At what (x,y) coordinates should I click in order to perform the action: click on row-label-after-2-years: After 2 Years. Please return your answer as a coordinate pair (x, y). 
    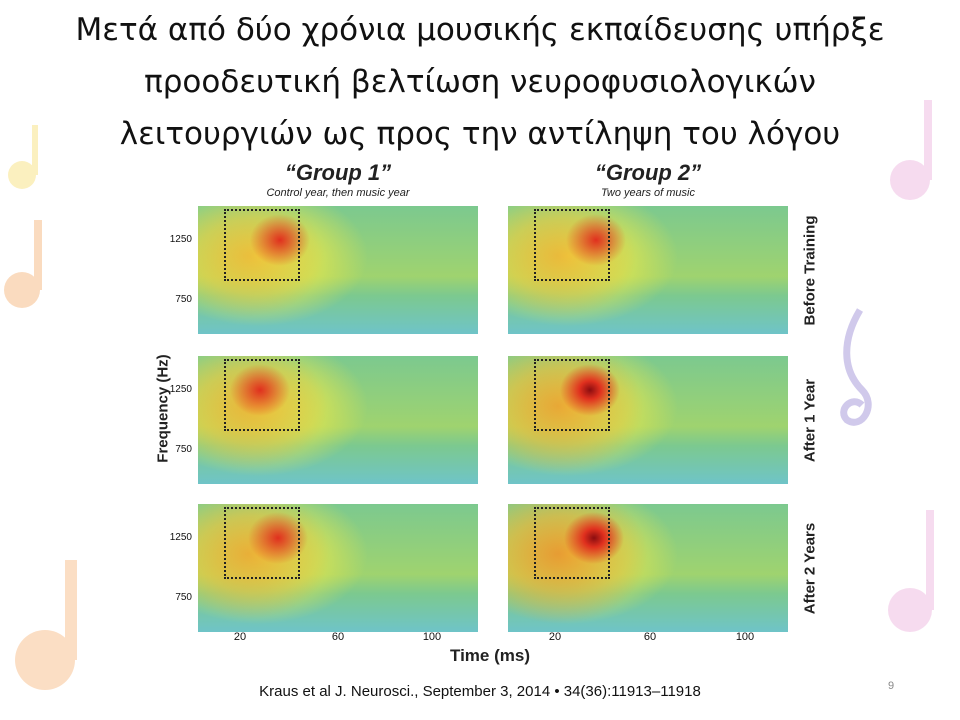
    Looking at the image, I should click on (810, 568).